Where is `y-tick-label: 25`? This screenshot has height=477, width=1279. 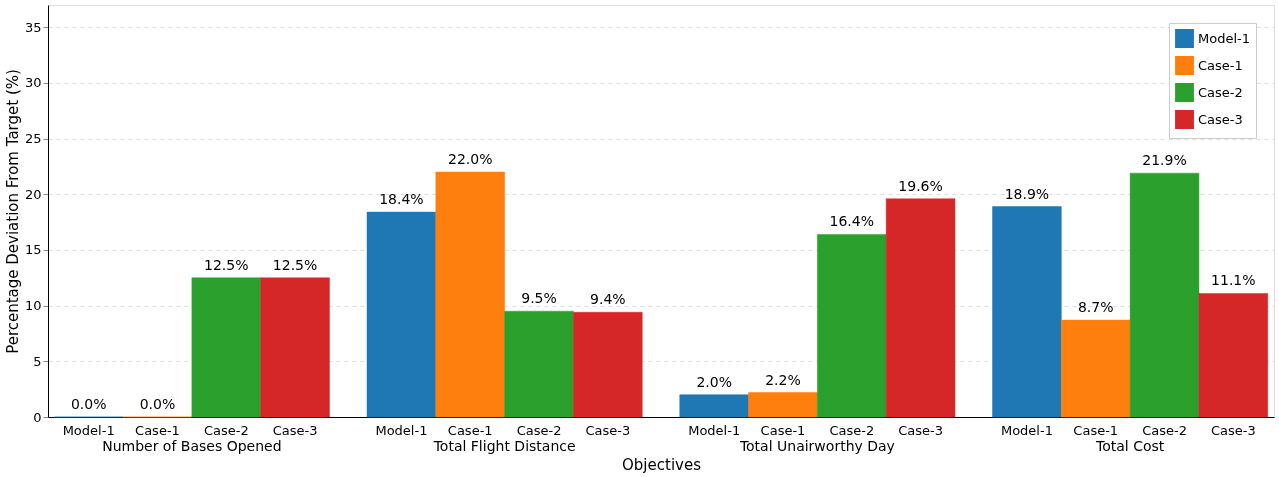
y-tick-label: 25 is located at coordinates (33, 139).